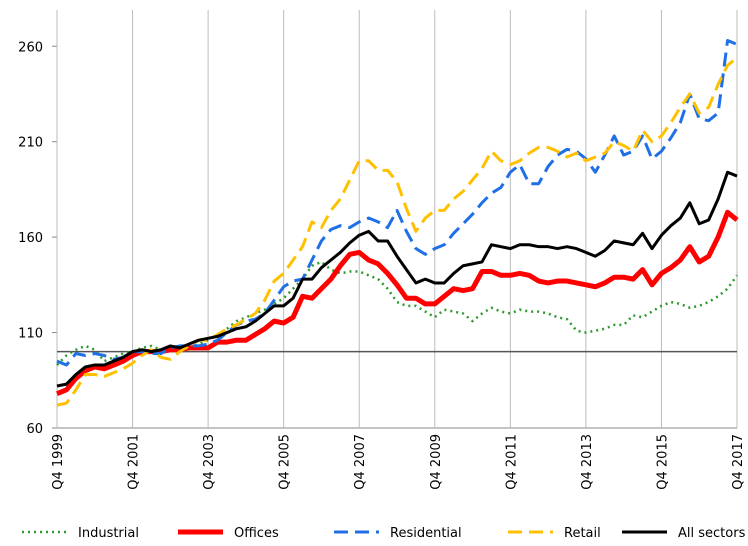  I want to click on x-tick-label: Q4 2003, so click(209, 462).